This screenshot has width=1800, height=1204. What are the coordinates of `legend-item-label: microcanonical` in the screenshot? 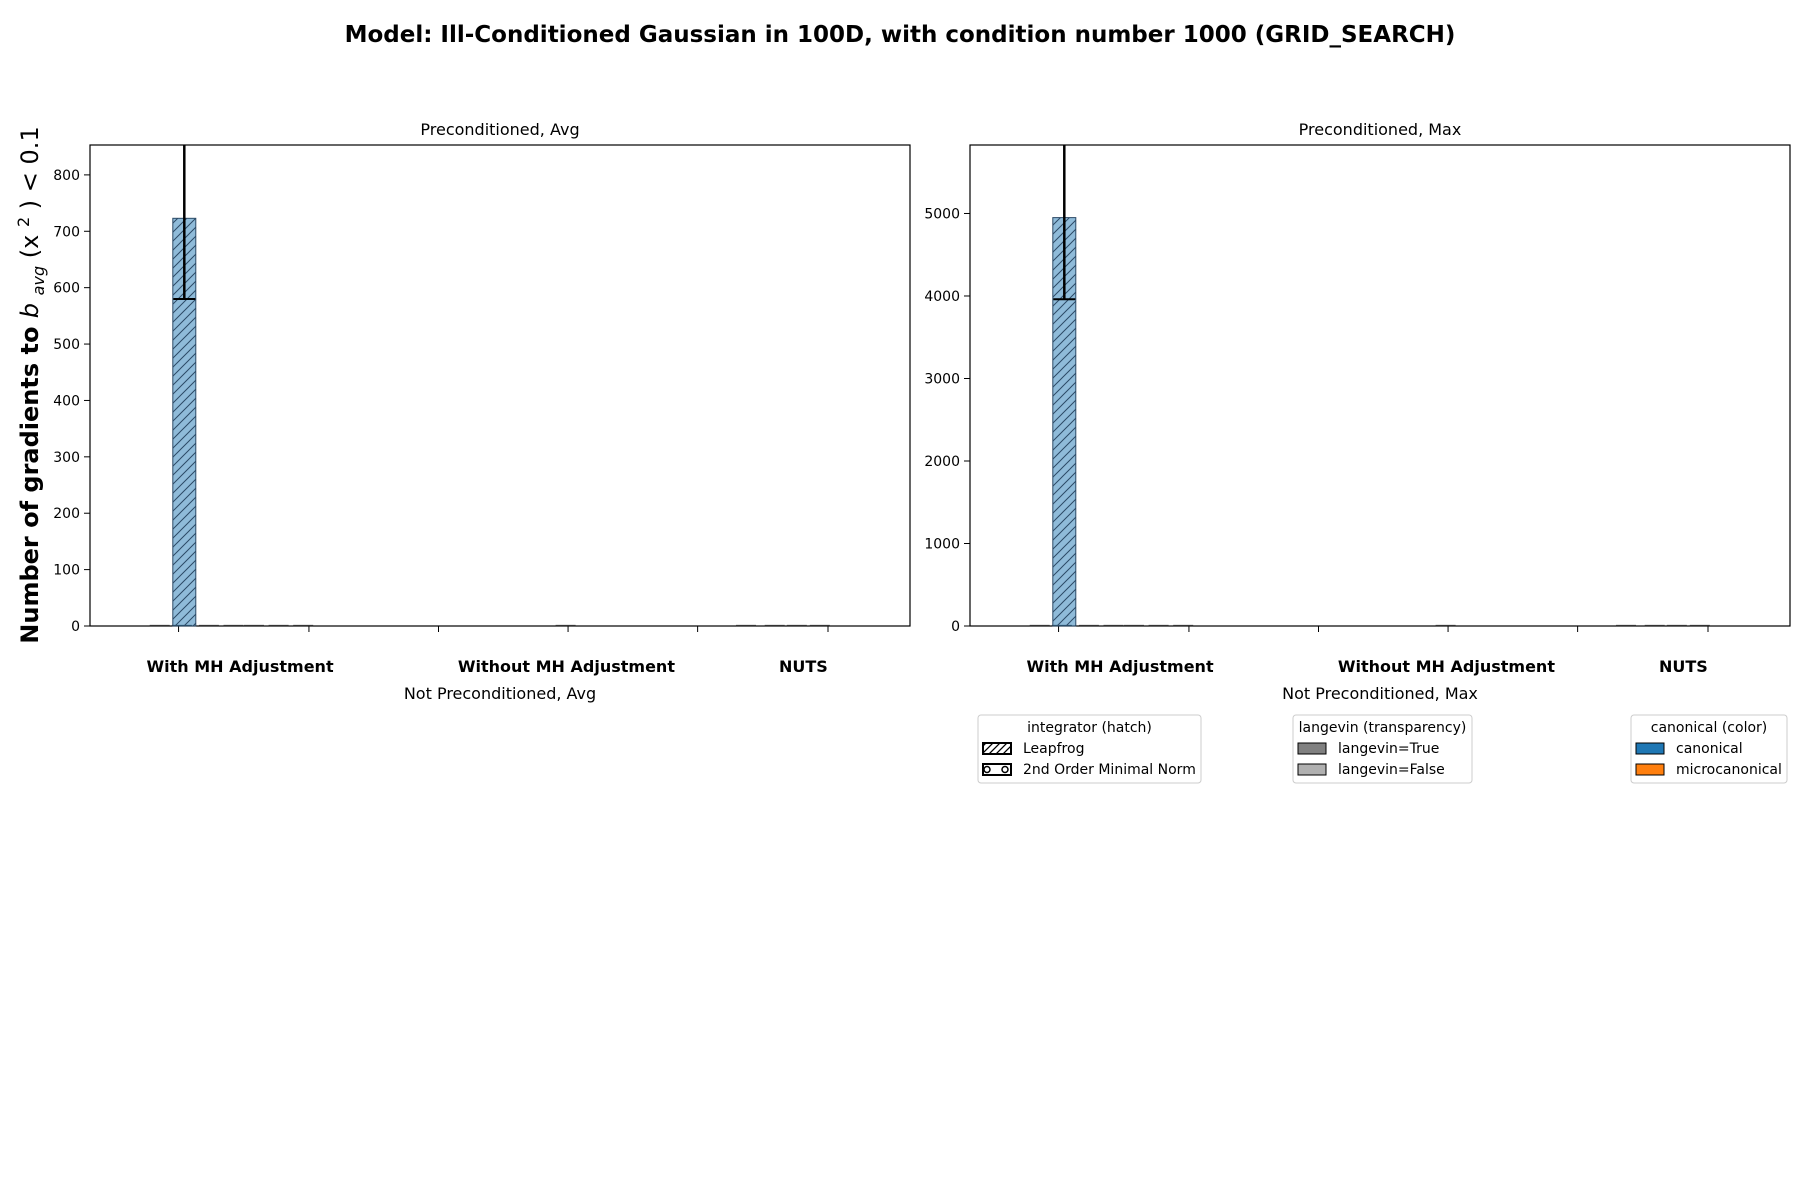 It's located at (1729, 770).